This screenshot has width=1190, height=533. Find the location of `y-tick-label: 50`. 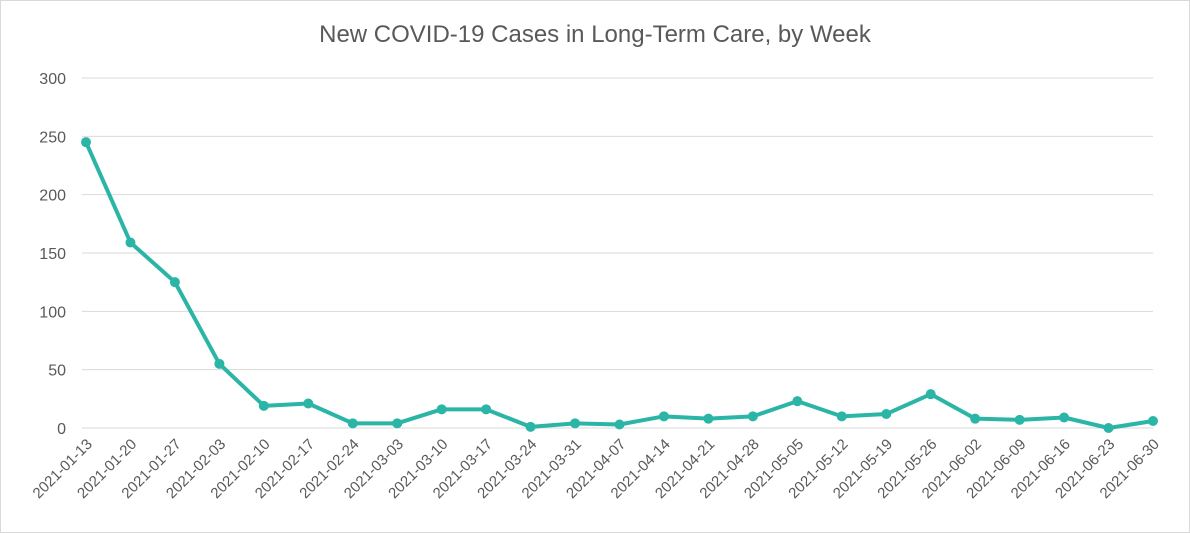

y-tick-label: 50 is located at coordinates (57, 371).